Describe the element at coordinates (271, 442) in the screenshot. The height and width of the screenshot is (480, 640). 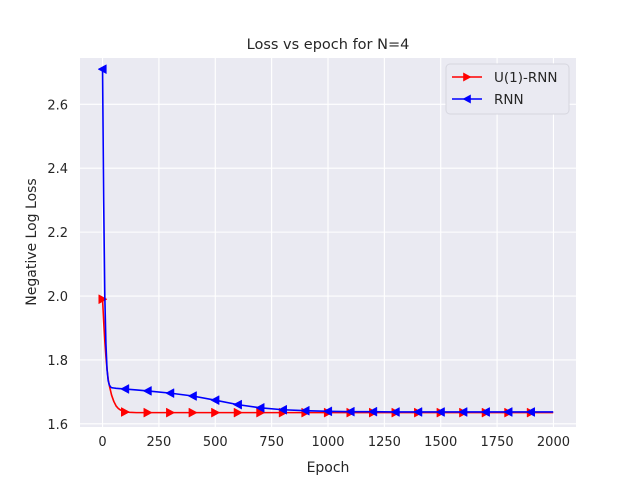
I see `x-tick-label: 750` at that location.